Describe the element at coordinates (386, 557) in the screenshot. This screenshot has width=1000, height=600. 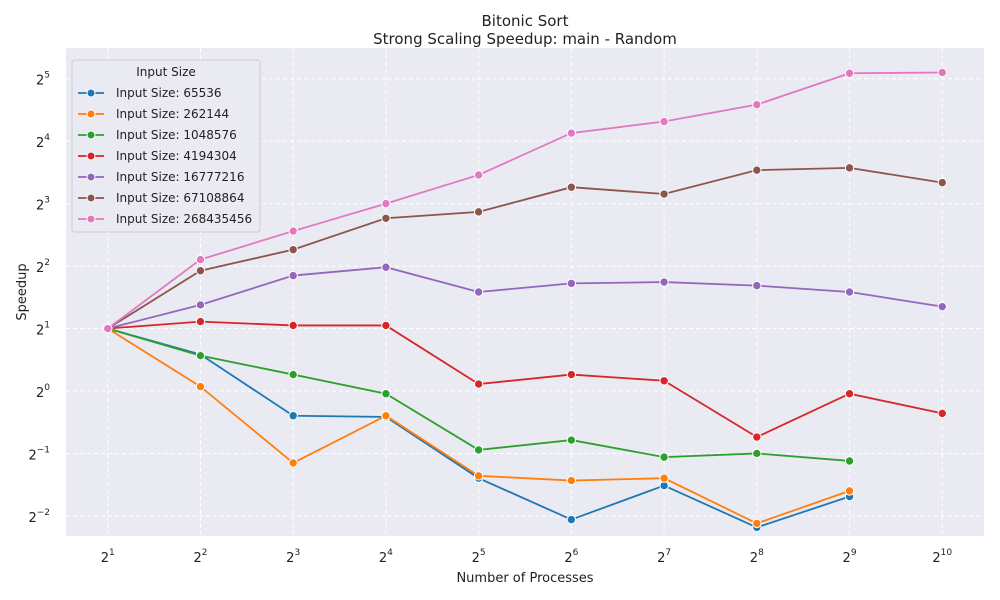
I see `x-tick-label: 24` at that location.